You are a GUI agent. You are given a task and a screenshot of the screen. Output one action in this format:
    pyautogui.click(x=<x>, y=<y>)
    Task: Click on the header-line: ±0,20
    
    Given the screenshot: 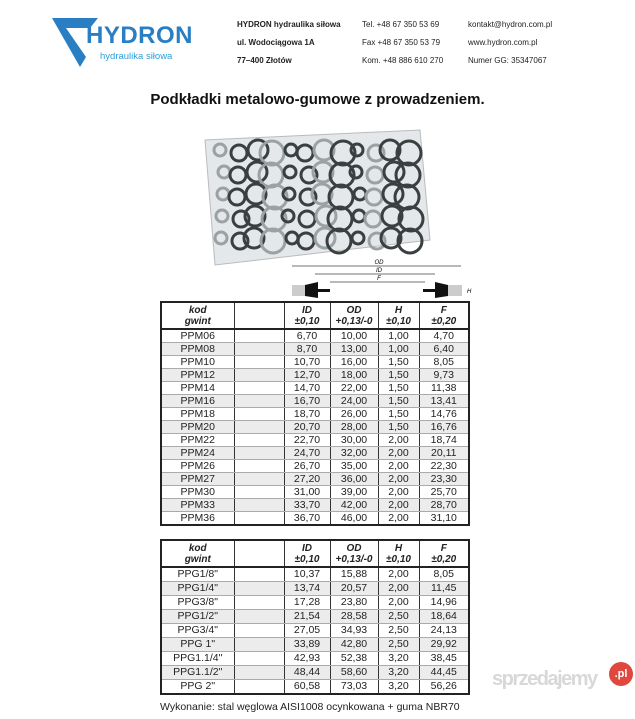 What is the action you would take?
    pyautogui.click(x=444, y=321)
    